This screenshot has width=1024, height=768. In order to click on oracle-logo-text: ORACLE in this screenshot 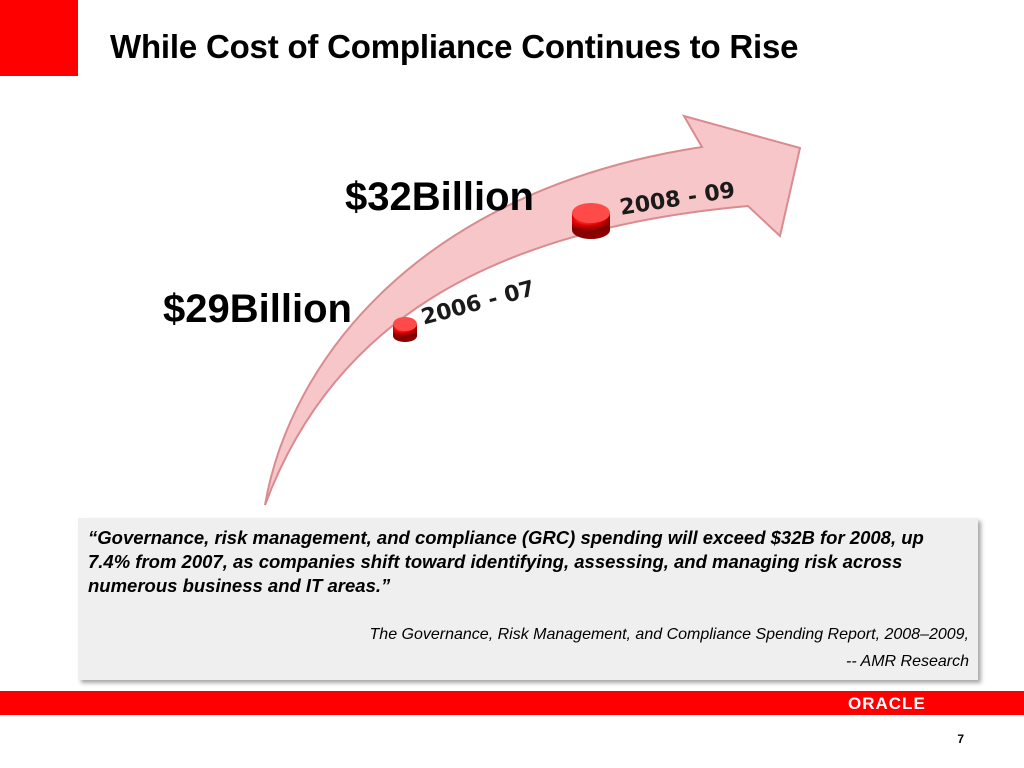, I will do `click(887, 703)`.